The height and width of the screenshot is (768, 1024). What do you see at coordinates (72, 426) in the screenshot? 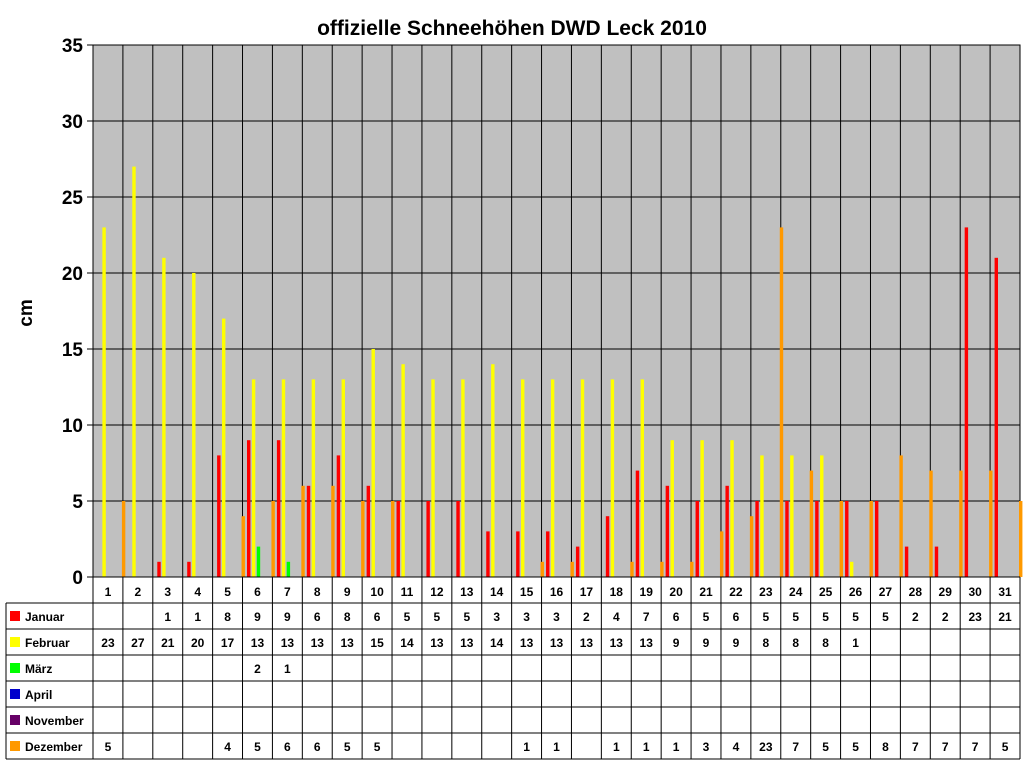
I see `y-tick-label: 10` at bounding box center [72, 426].